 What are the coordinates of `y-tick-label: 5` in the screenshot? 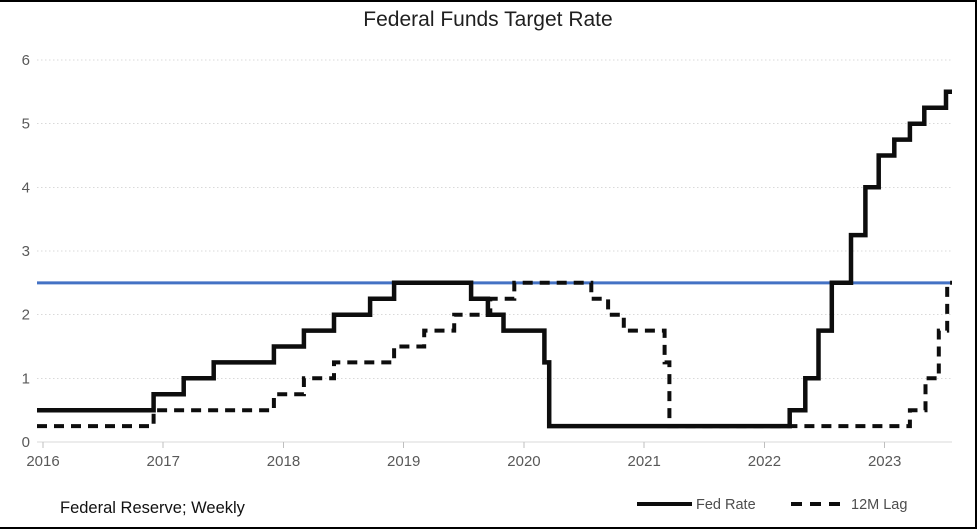 It's located at (26, 124).